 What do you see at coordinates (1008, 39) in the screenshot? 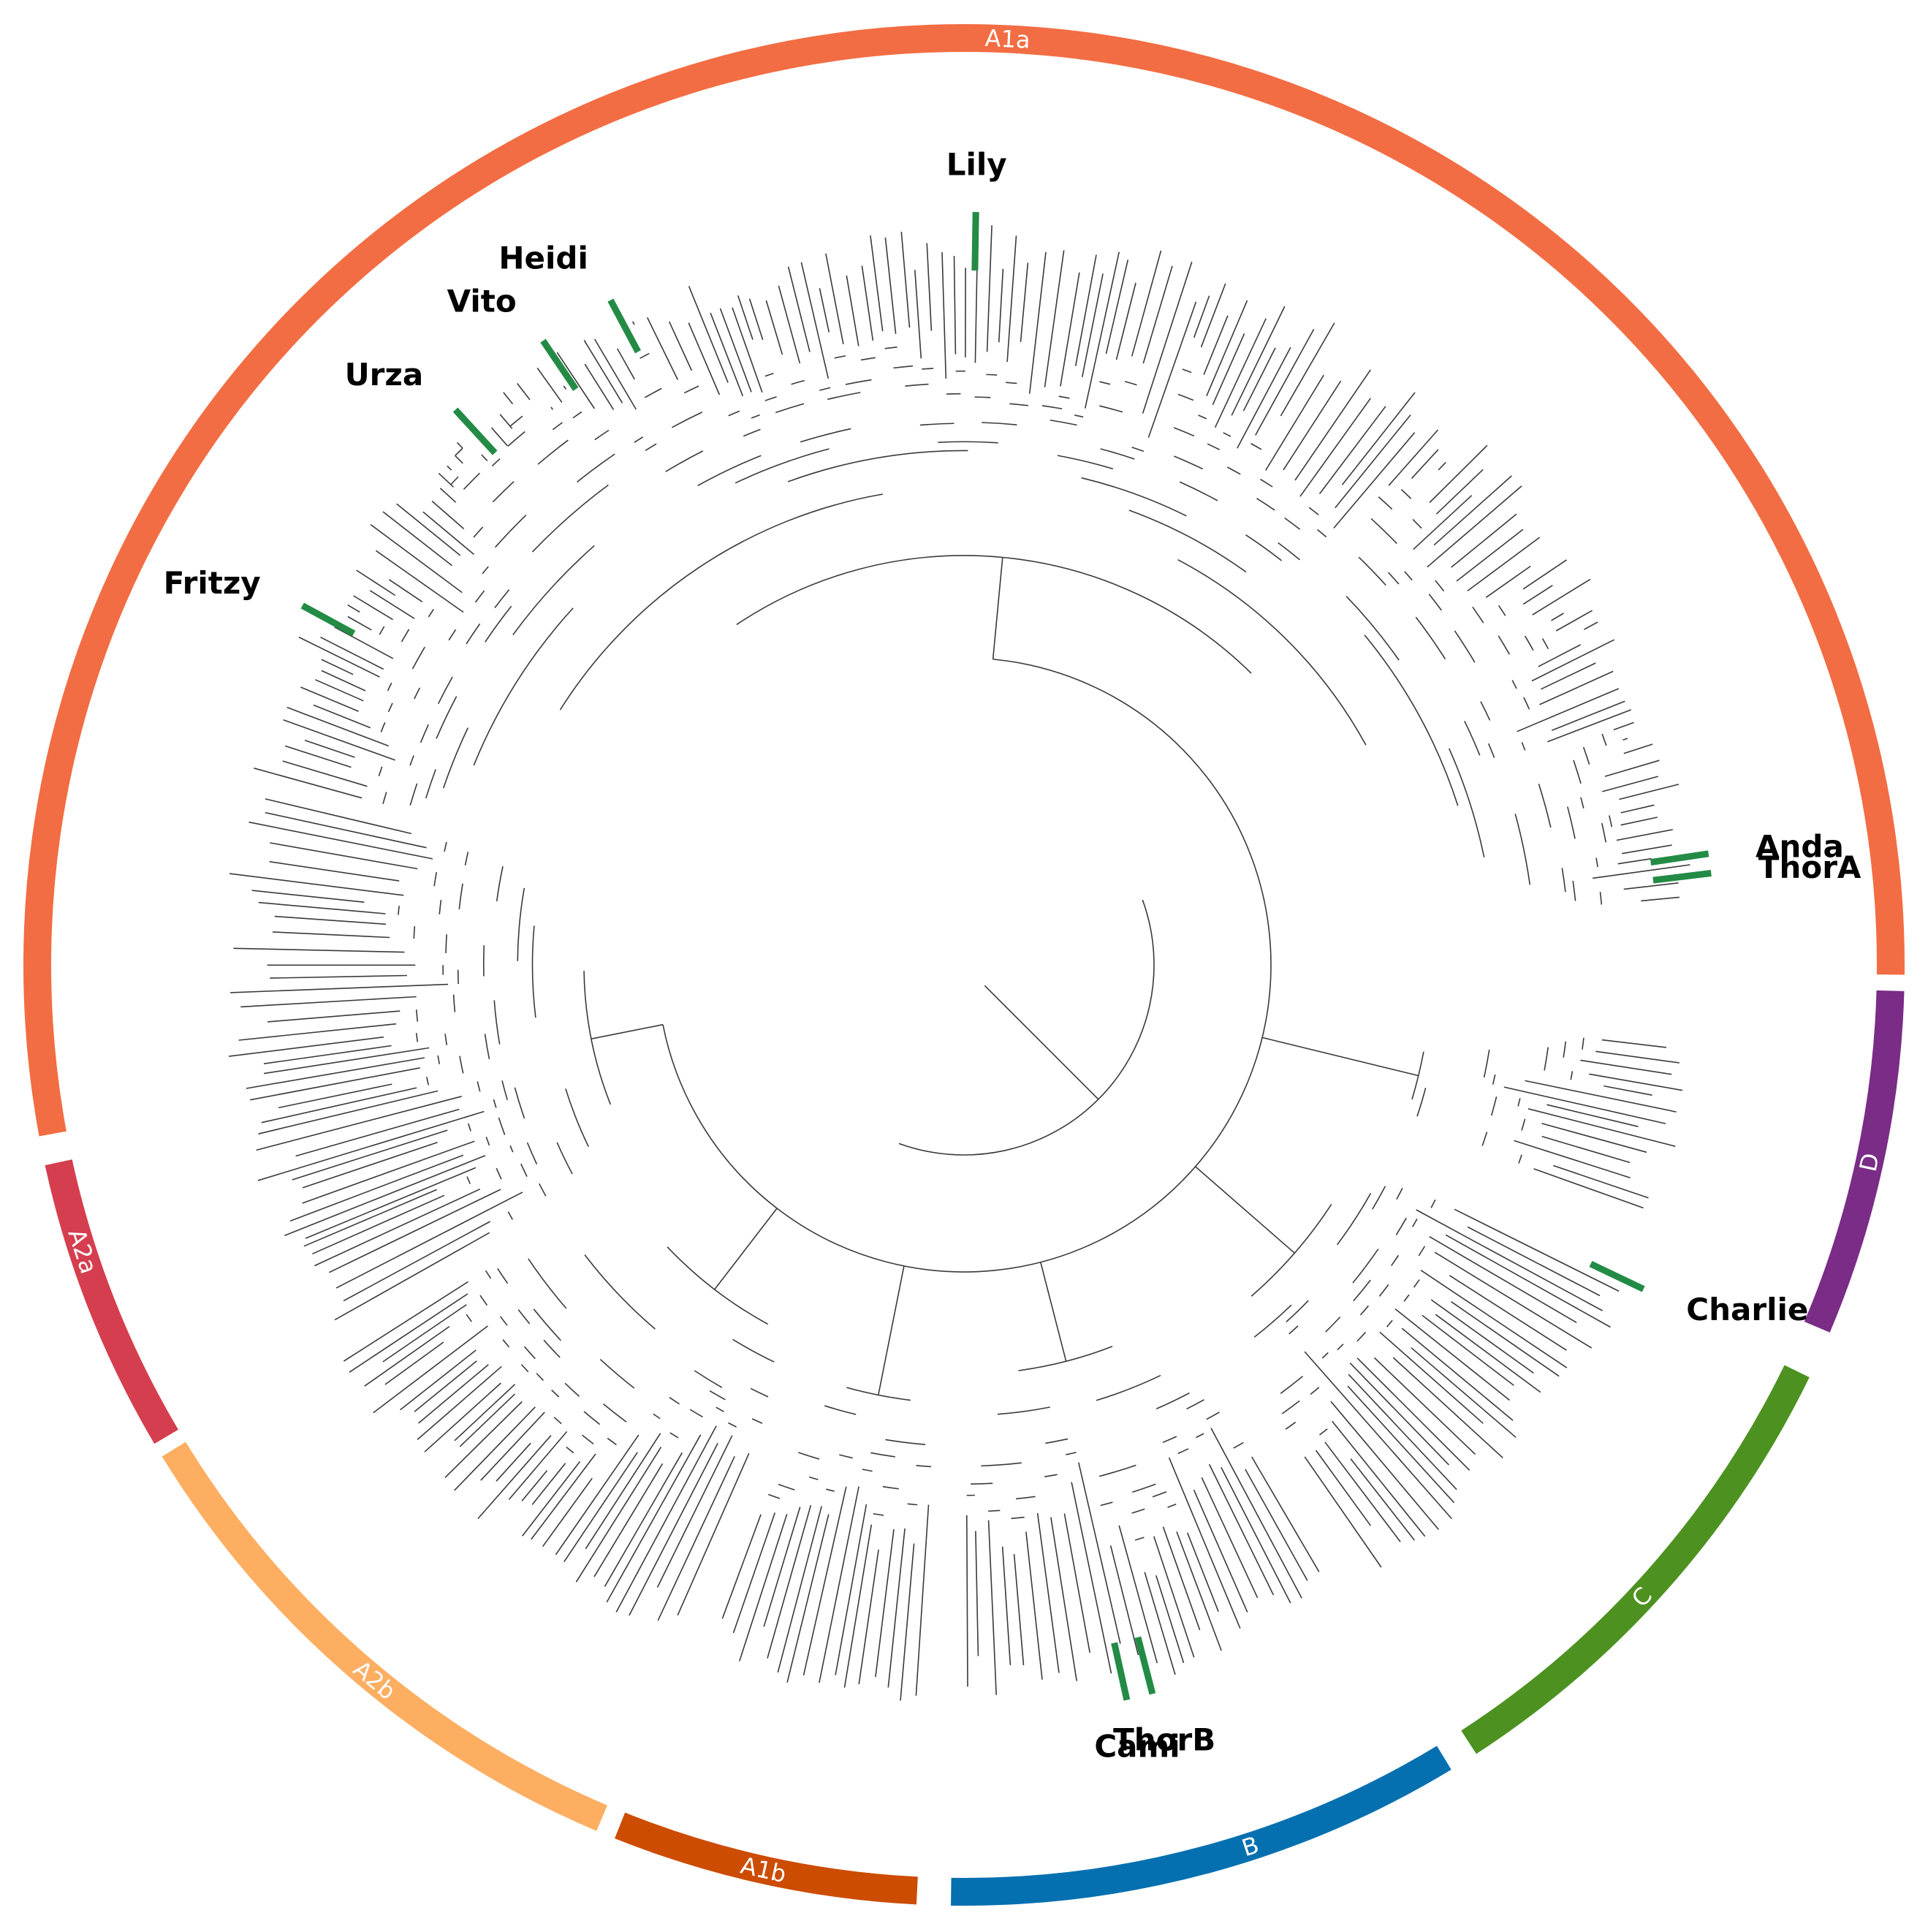
I see `clade-label-a1a: A1a` at bounding box center [1008, 39].